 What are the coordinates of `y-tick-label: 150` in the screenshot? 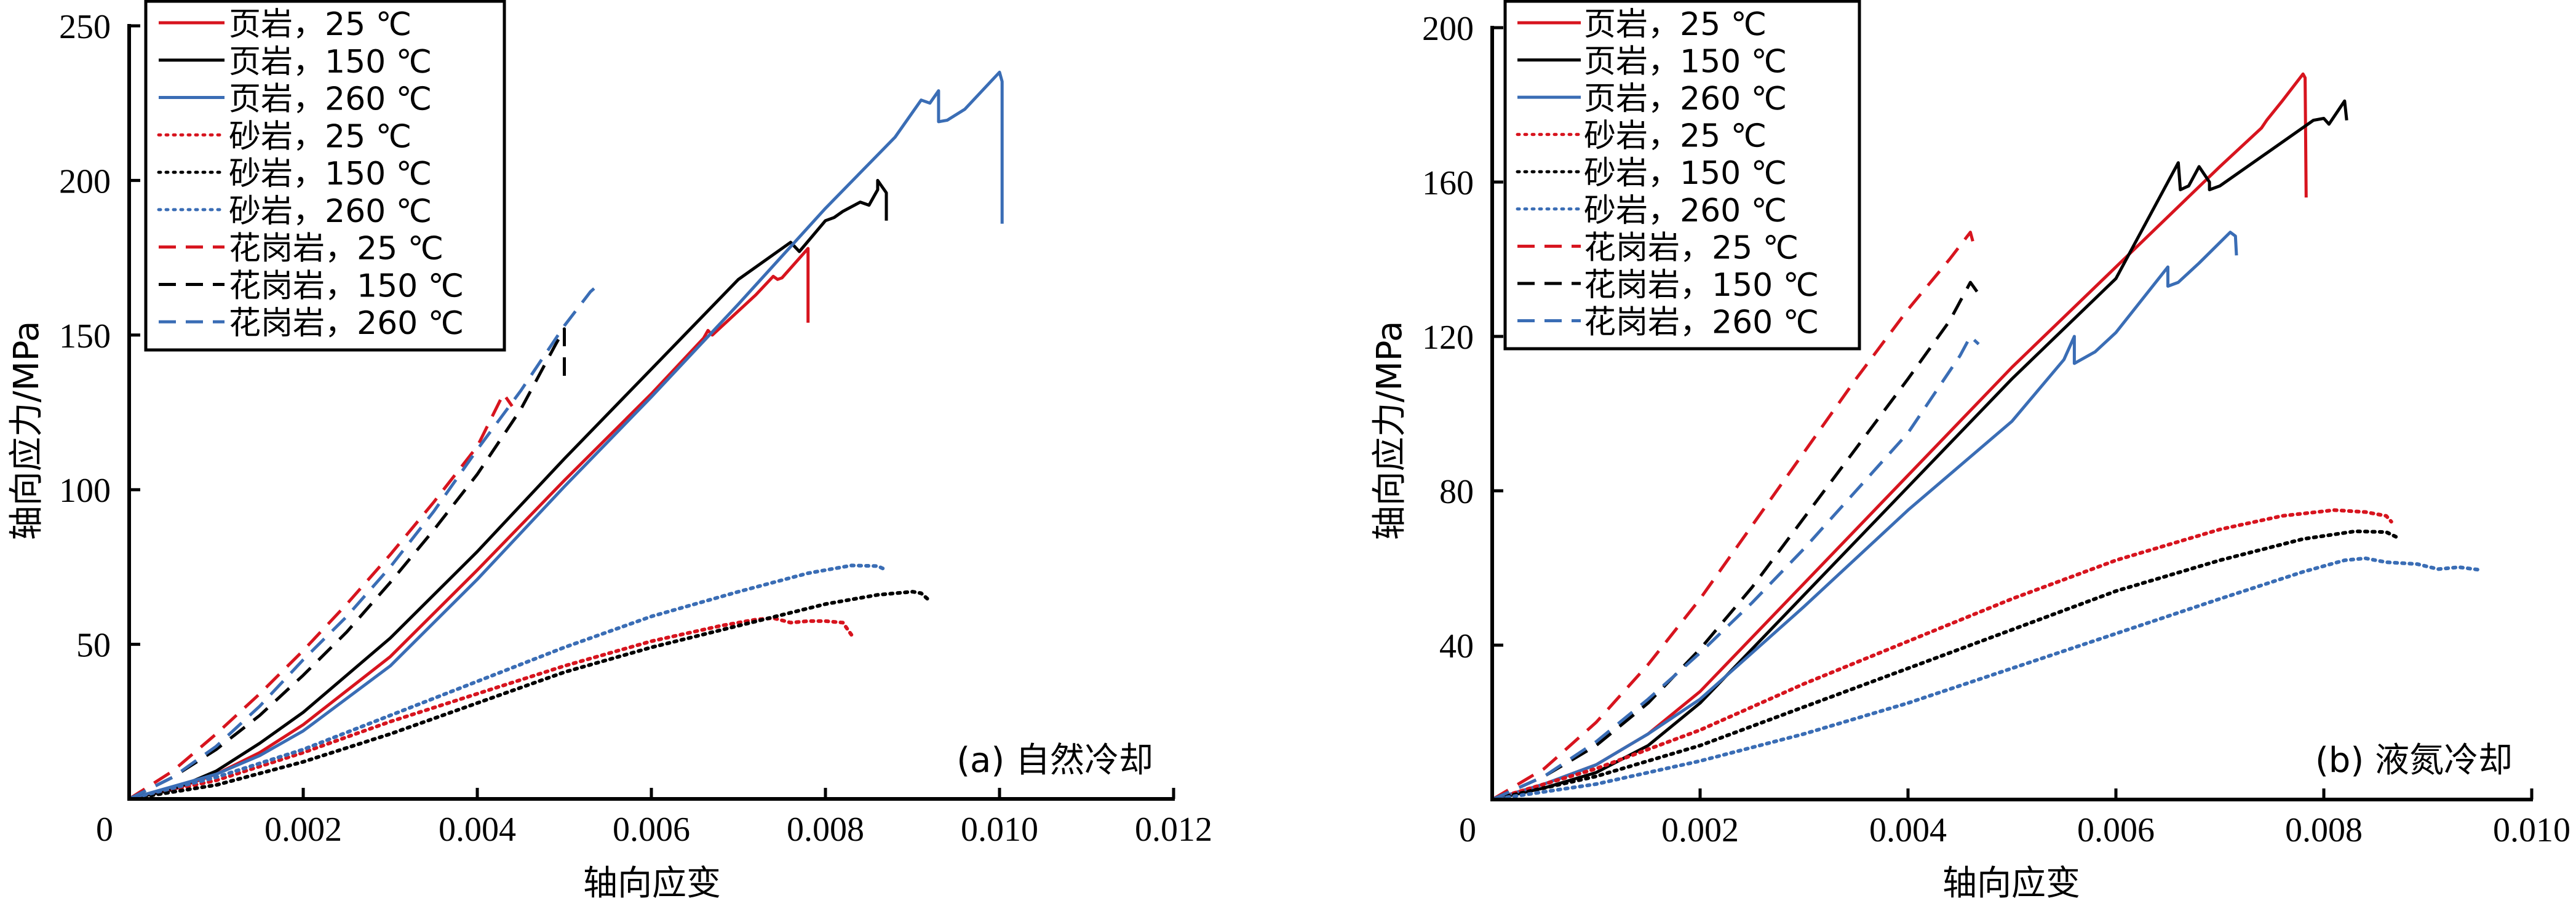 It's located at (85, 336).